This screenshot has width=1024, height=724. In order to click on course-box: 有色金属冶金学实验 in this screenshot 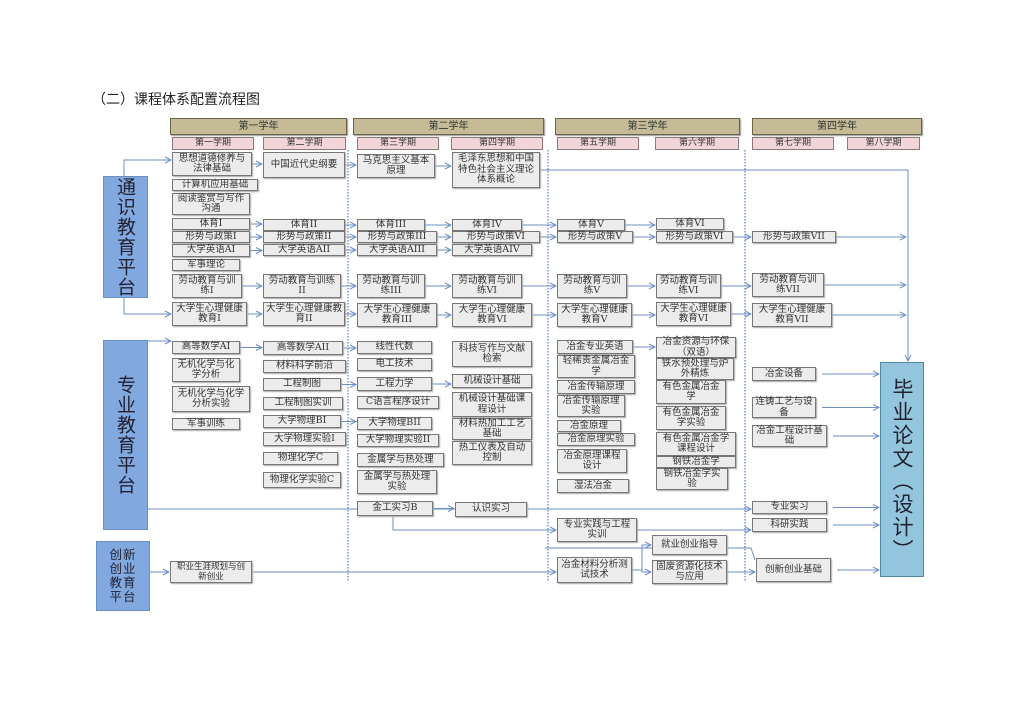, I will do `click(691, 418)`.